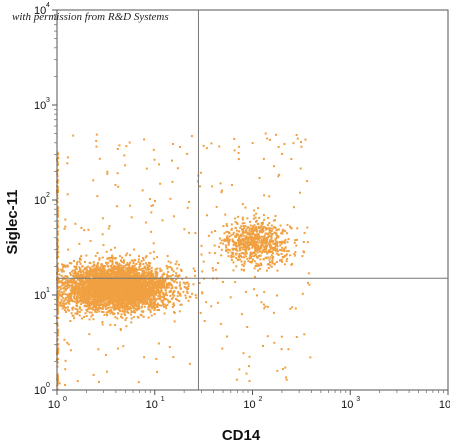 This screenshot has width=450, height=447. I want to click on data-point-1959, so click(140, 279).